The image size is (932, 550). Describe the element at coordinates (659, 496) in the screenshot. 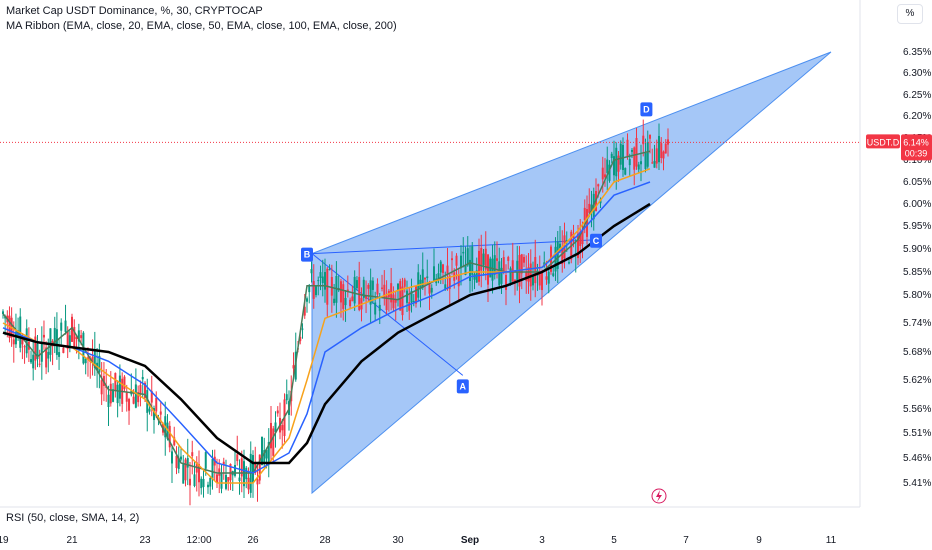

I see `lightning-icon` at that location.